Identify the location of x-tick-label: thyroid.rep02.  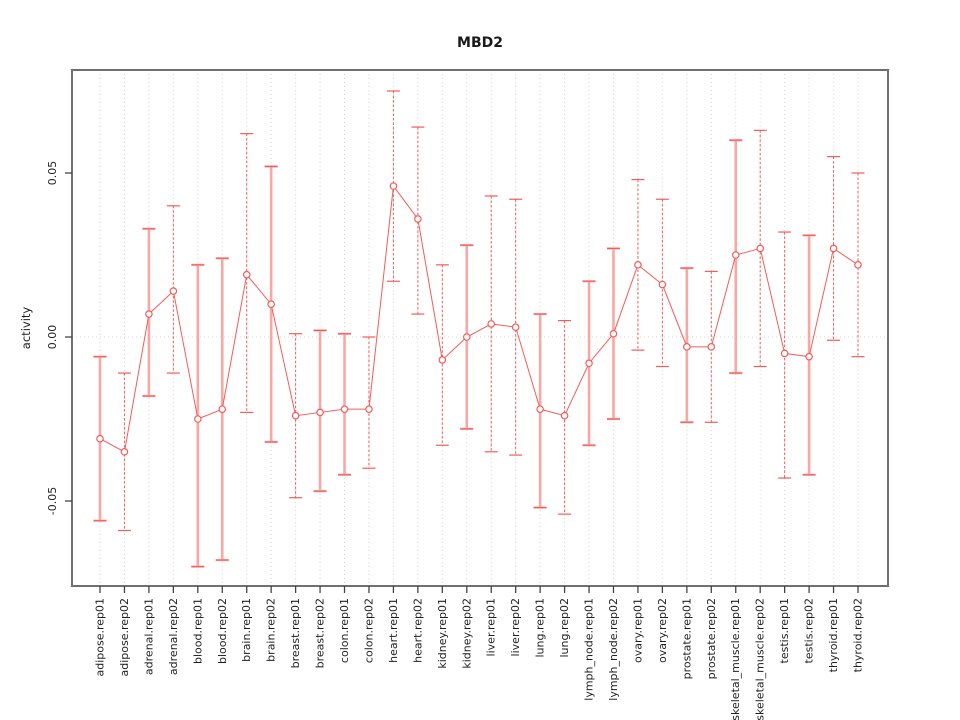
(858, 635).